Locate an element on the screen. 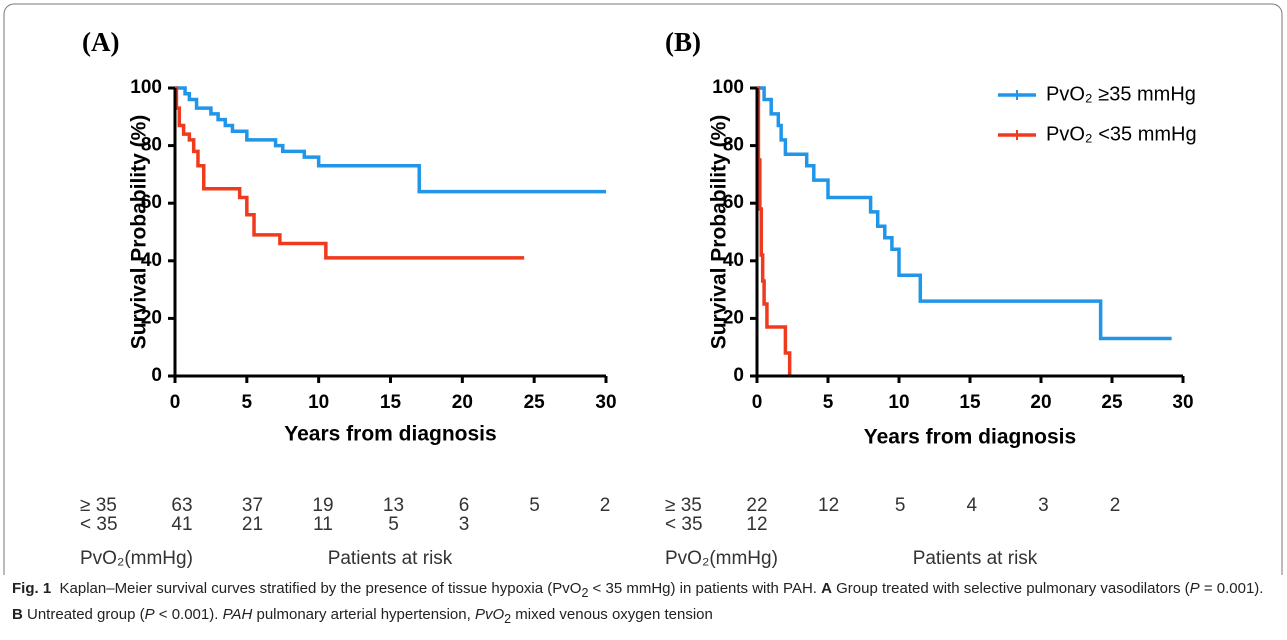 This screenshot has width=1287, height=640. caption-text: < 0.001). is located at coordinates (188, 614).